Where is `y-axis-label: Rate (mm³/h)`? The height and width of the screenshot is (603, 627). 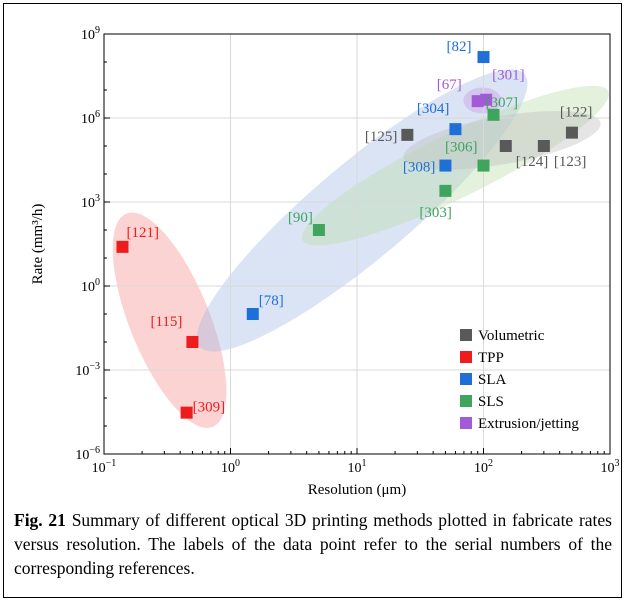
y-axis-label: Rate (mm³/h) is located at coordinates (38, 244).